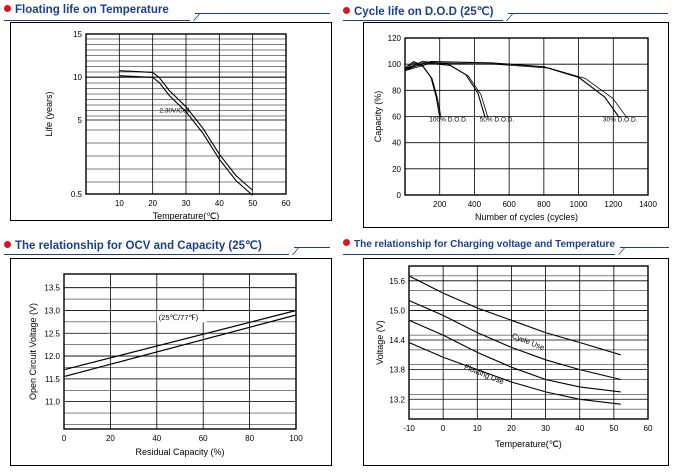 This screenshot has width=676, height=475. What do you see at coordinates (92, 10) in the screenshot?
I see `floating-life-title-text: Floating life on Temperature` at bounding box center [92, 10].